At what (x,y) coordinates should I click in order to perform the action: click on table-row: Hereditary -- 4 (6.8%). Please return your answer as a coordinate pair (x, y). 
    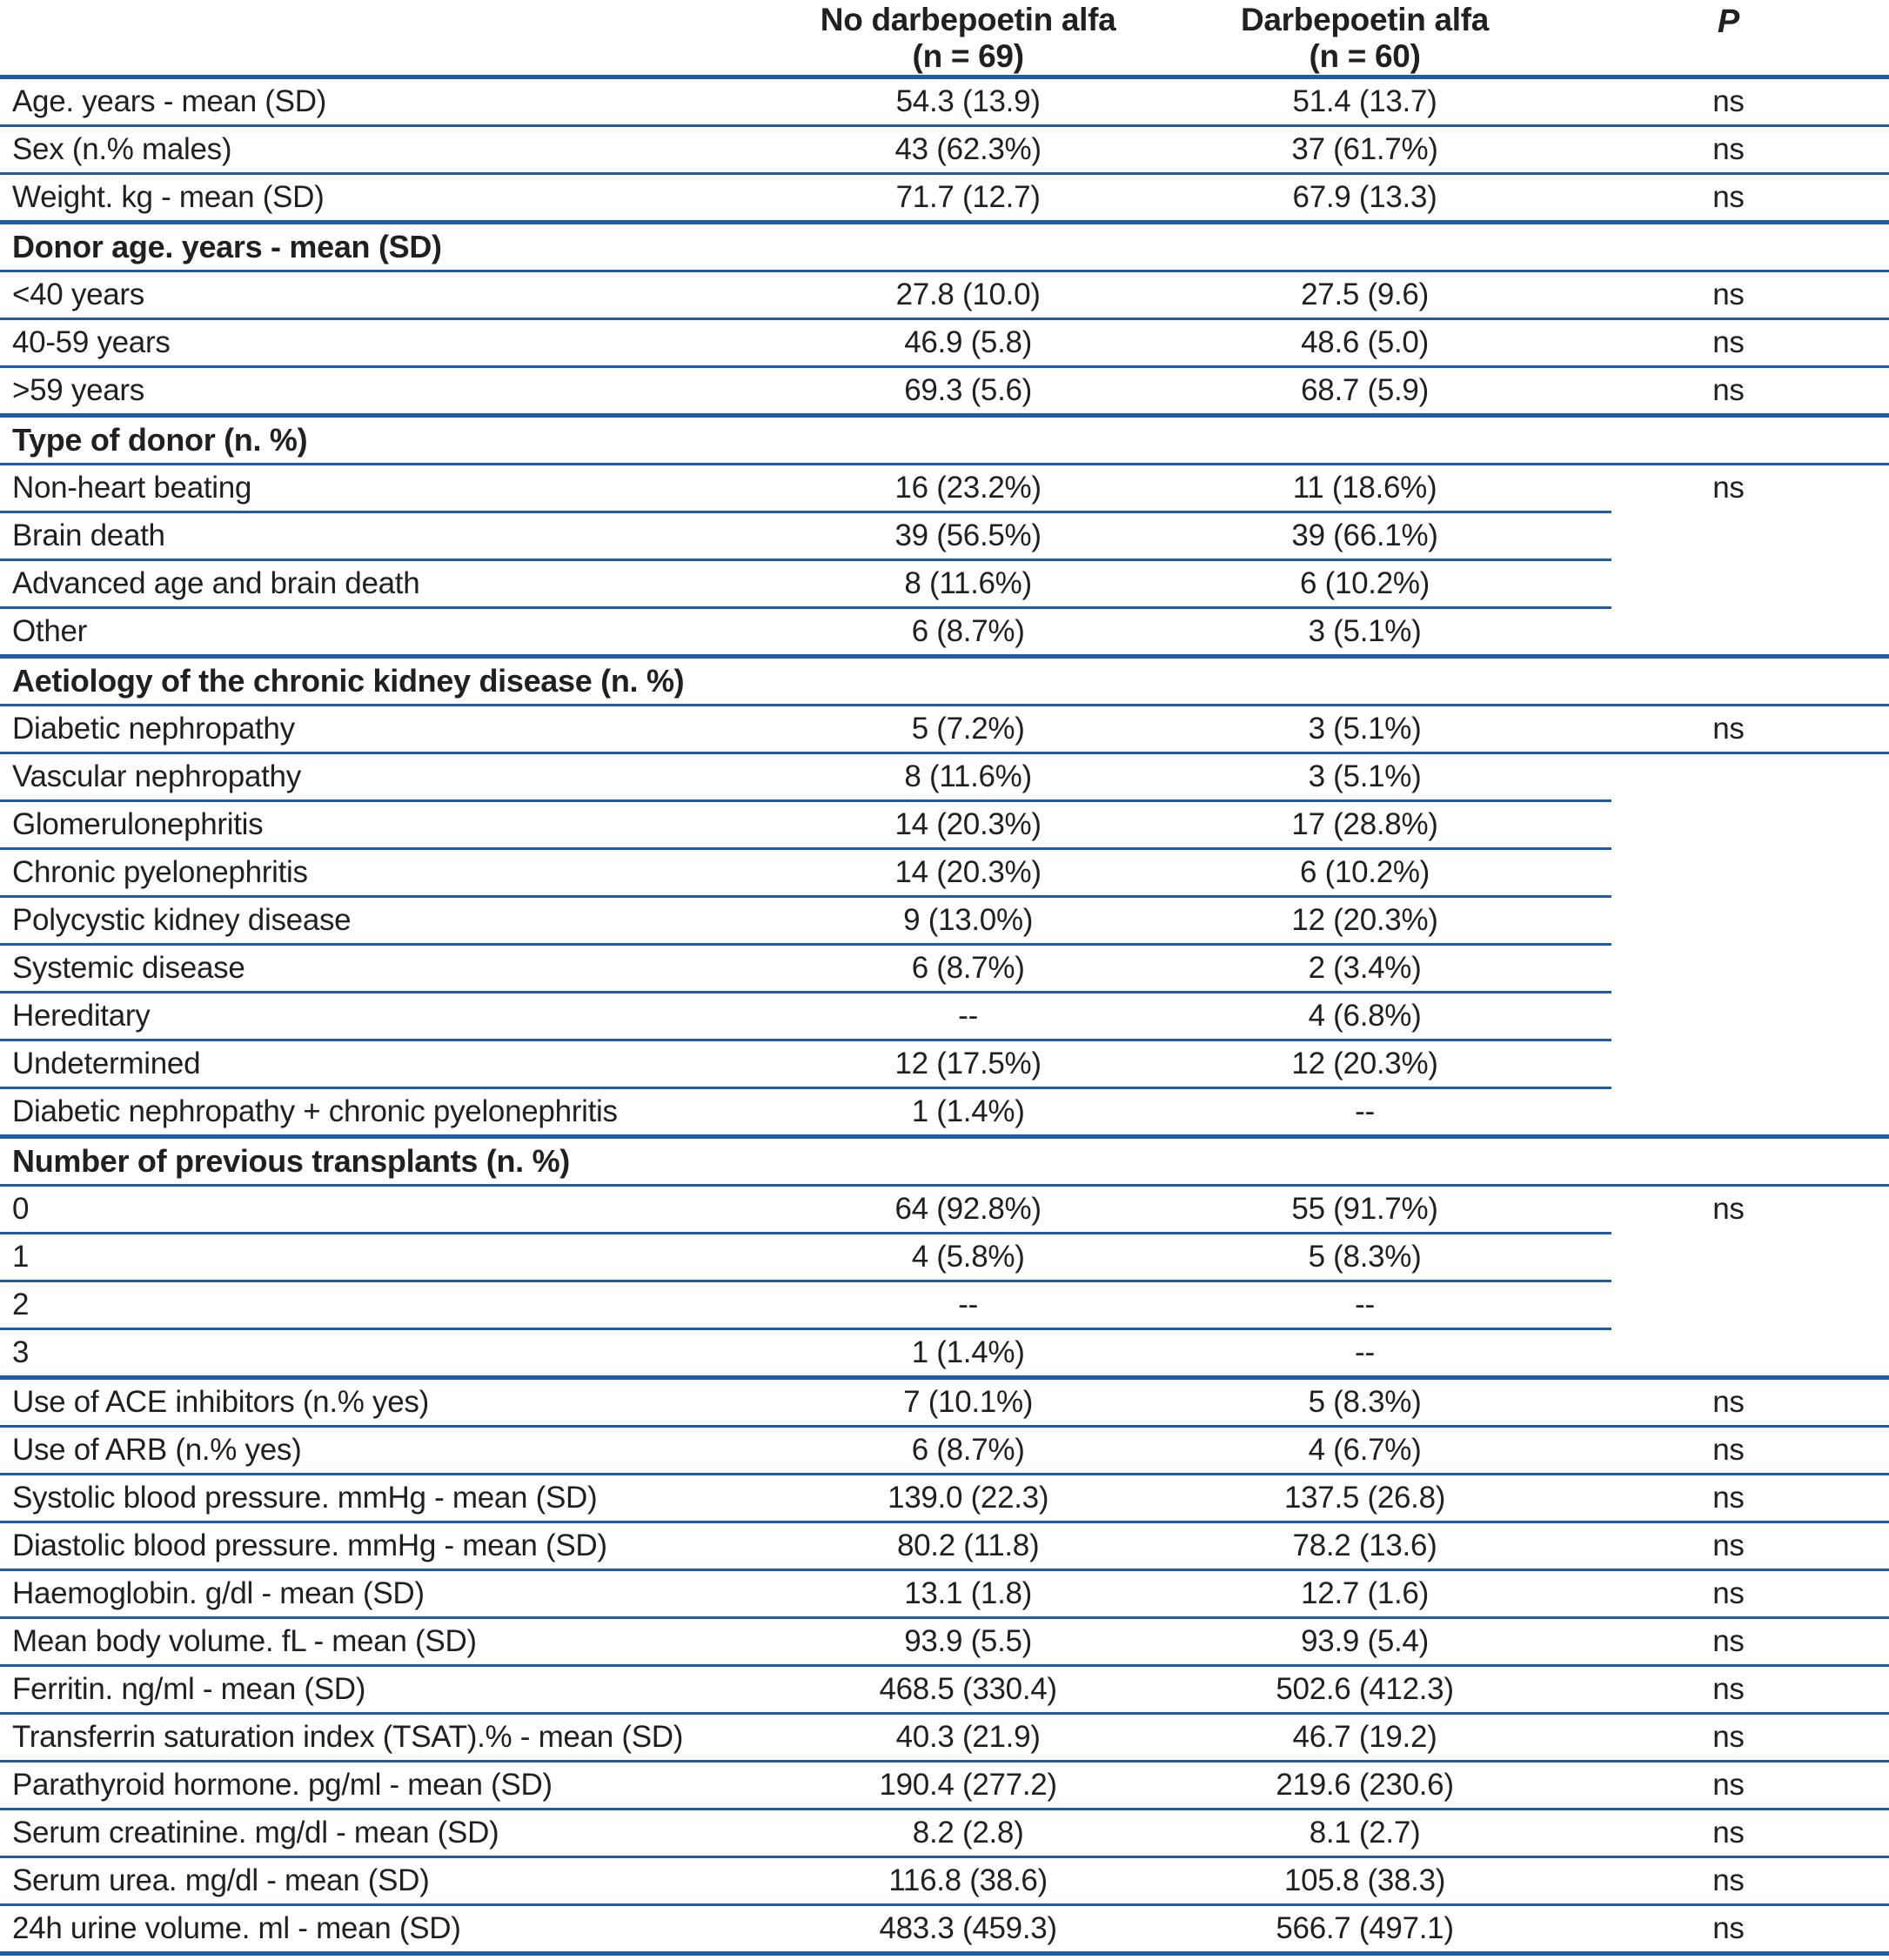
    Looking at the image, I should click on (944, 1016).